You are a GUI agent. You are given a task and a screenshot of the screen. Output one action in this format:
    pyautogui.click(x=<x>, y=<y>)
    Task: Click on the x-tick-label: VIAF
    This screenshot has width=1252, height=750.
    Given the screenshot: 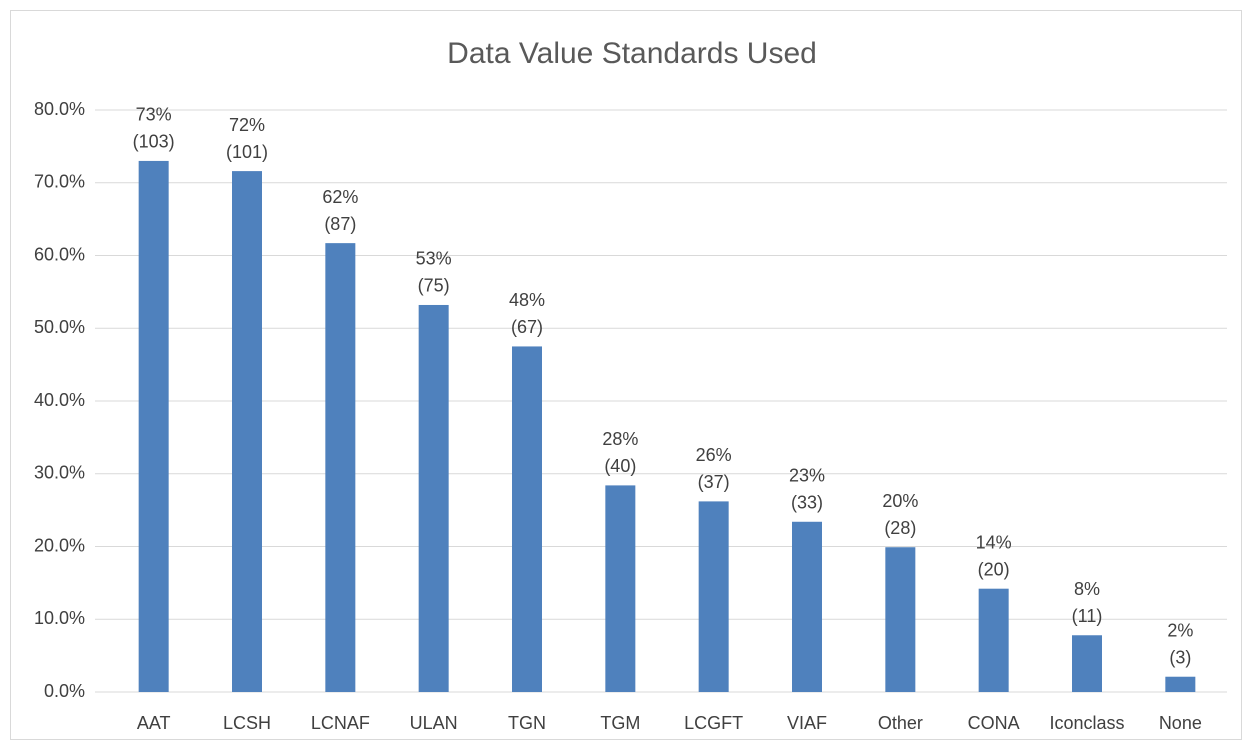 What is the action you would take?
    pyautogui.click(x=807, y=723)
    